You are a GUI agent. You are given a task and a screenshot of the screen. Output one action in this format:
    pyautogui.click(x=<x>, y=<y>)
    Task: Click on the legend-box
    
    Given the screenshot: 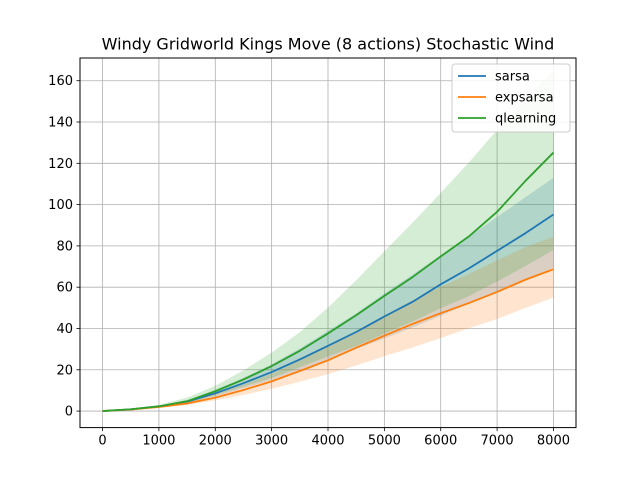 What is the action you would take?
    pyautogui.click(x=511, y=98)
    